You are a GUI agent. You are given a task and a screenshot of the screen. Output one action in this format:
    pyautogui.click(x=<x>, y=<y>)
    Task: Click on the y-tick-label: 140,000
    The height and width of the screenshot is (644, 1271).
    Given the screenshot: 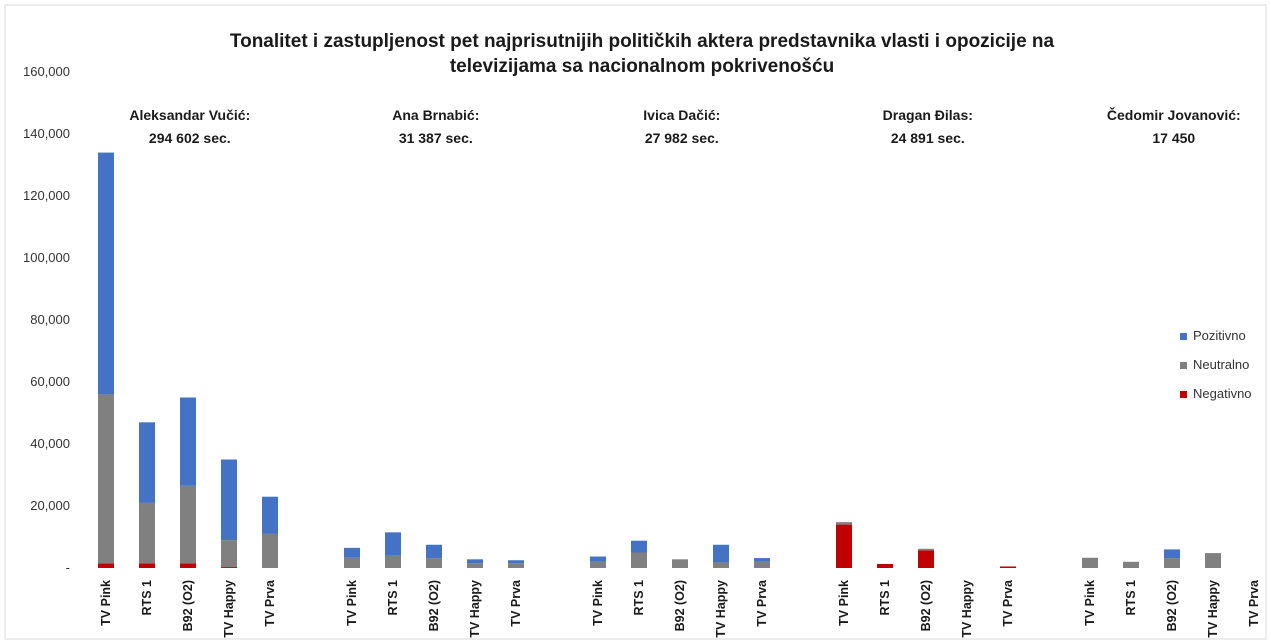 What is the action you would take?
    pyautogui.click(x=46, y=133)
    